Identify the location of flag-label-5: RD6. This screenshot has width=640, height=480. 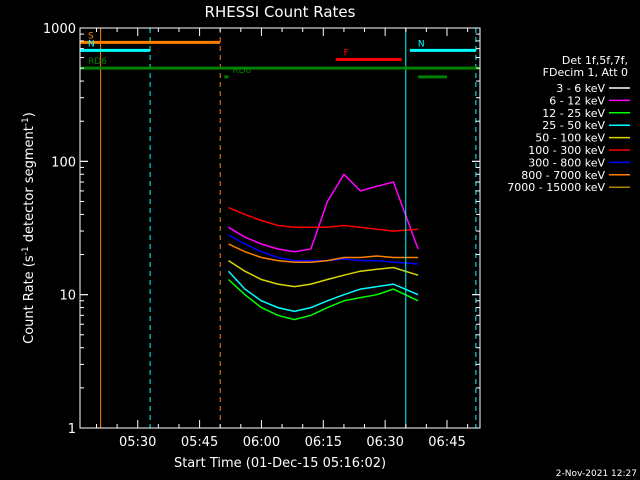
(241, 71).